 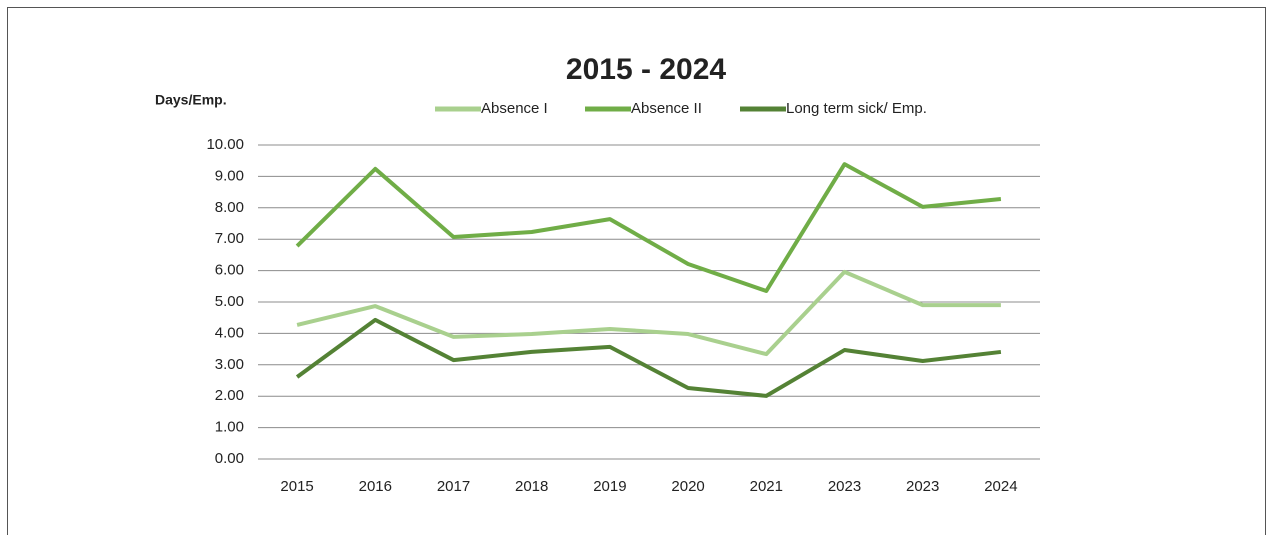 I want to click on x-tick-label: 2017, so click(x=453, y=486).